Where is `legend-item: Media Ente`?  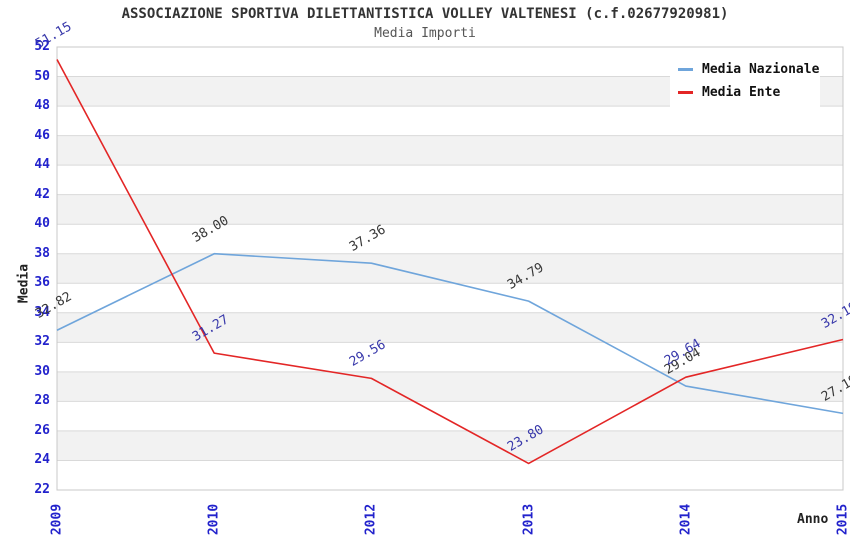
legend-item: Media Ente is located at coordinates (749, 92).